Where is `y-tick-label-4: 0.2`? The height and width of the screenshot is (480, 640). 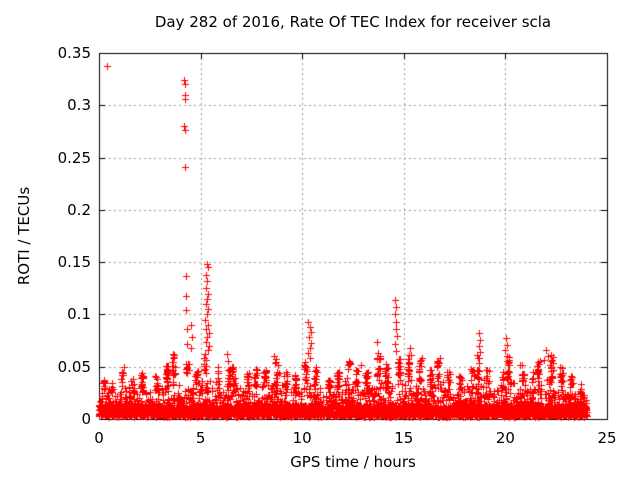
y-tick-label-4: 0.2 is located at coordinates (79, 209).